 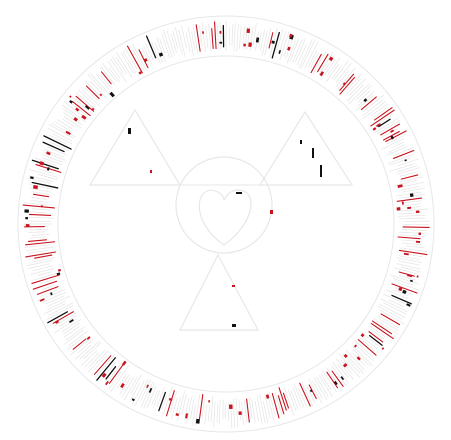 I want to click on bottom-triangle, so click(x=219, y=292).